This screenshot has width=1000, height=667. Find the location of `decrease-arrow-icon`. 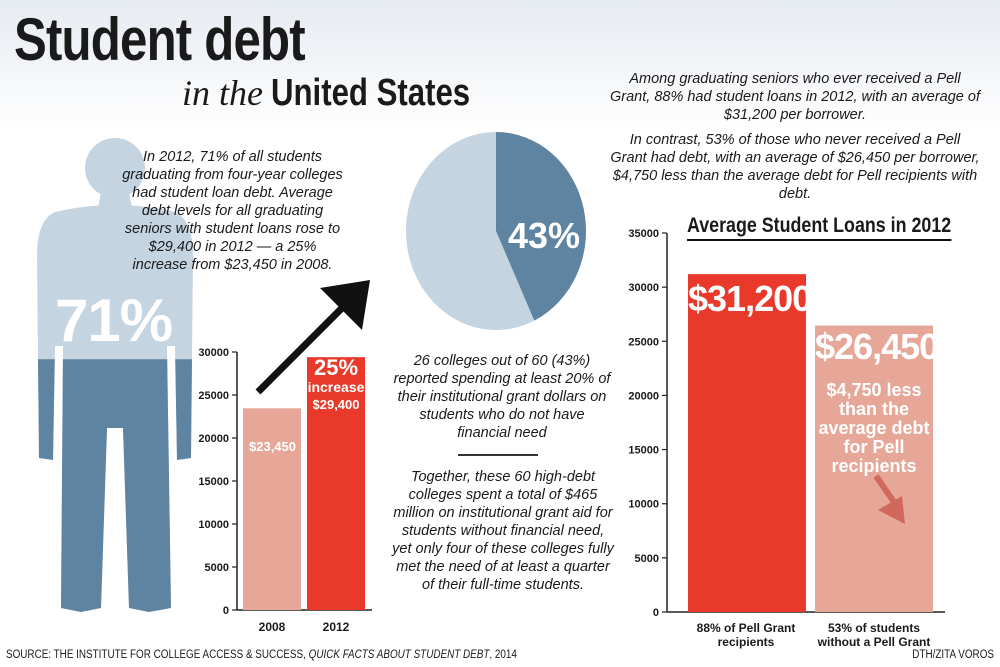

decrease-arrow-icon is located at coordinates (889, 499).